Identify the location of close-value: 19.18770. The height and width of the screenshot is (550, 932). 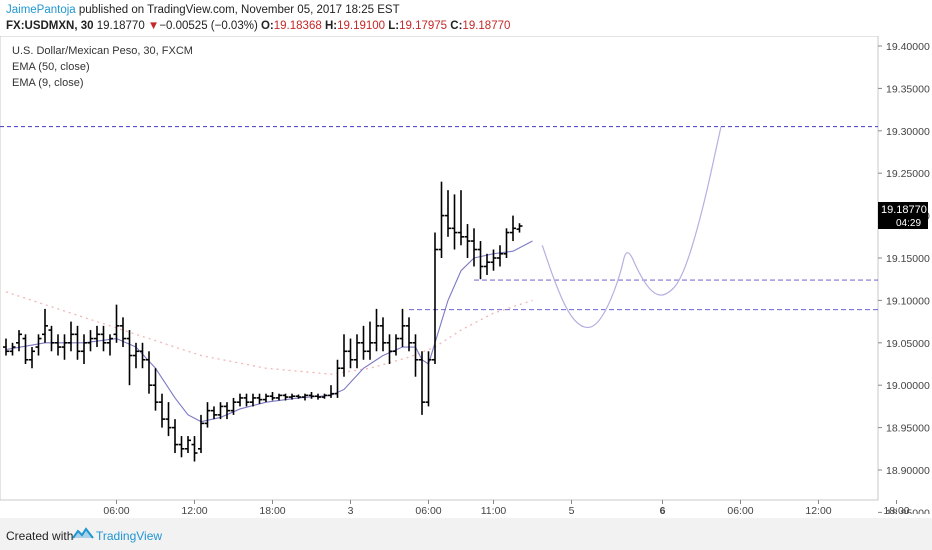
(486, 26).